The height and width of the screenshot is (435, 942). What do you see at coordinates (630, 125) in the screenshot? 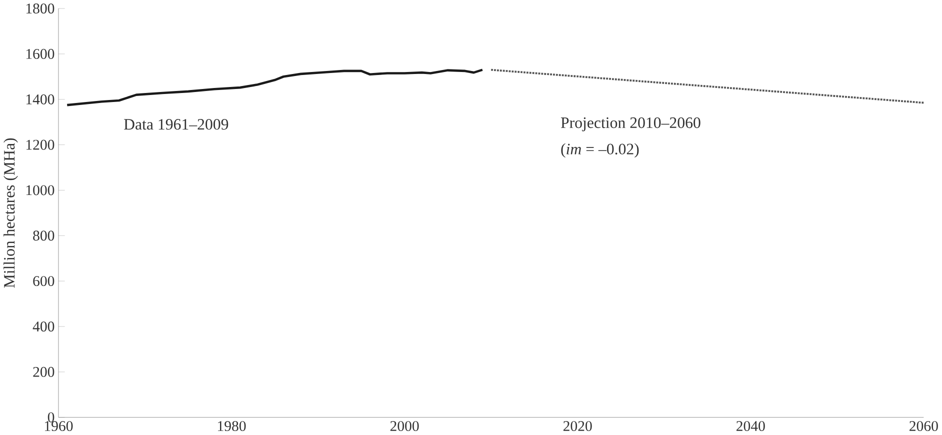
I see `annotation: Projection 2010–2060` at bounding box center [630, 125].